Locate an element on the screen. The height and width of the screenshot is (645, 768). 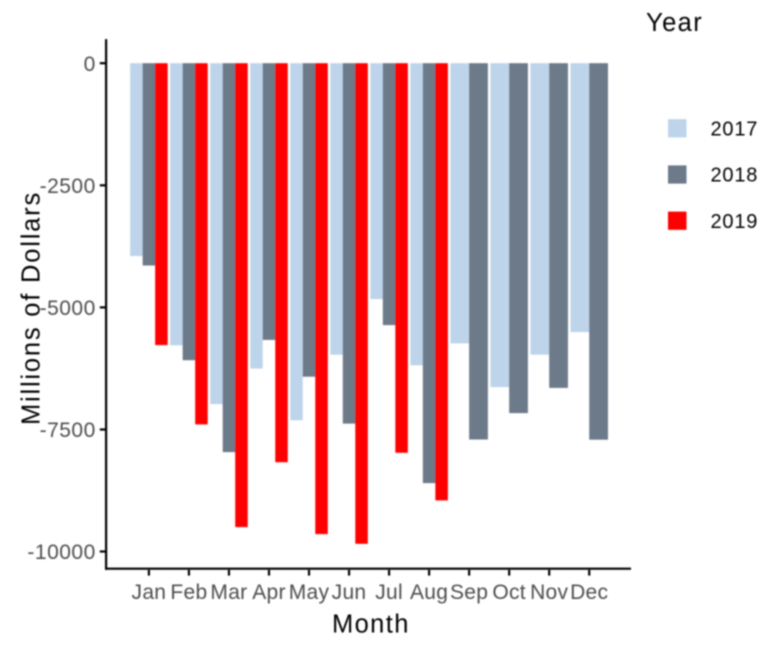
svg-text: -2500 is located at coordinates (68, 186).